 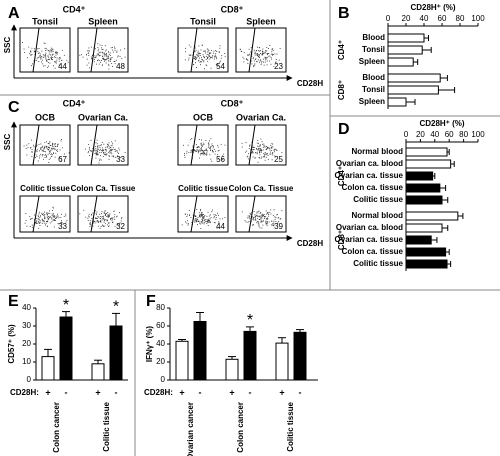 I want to click on category-label: Tonsil, so click(x=373, y=49).